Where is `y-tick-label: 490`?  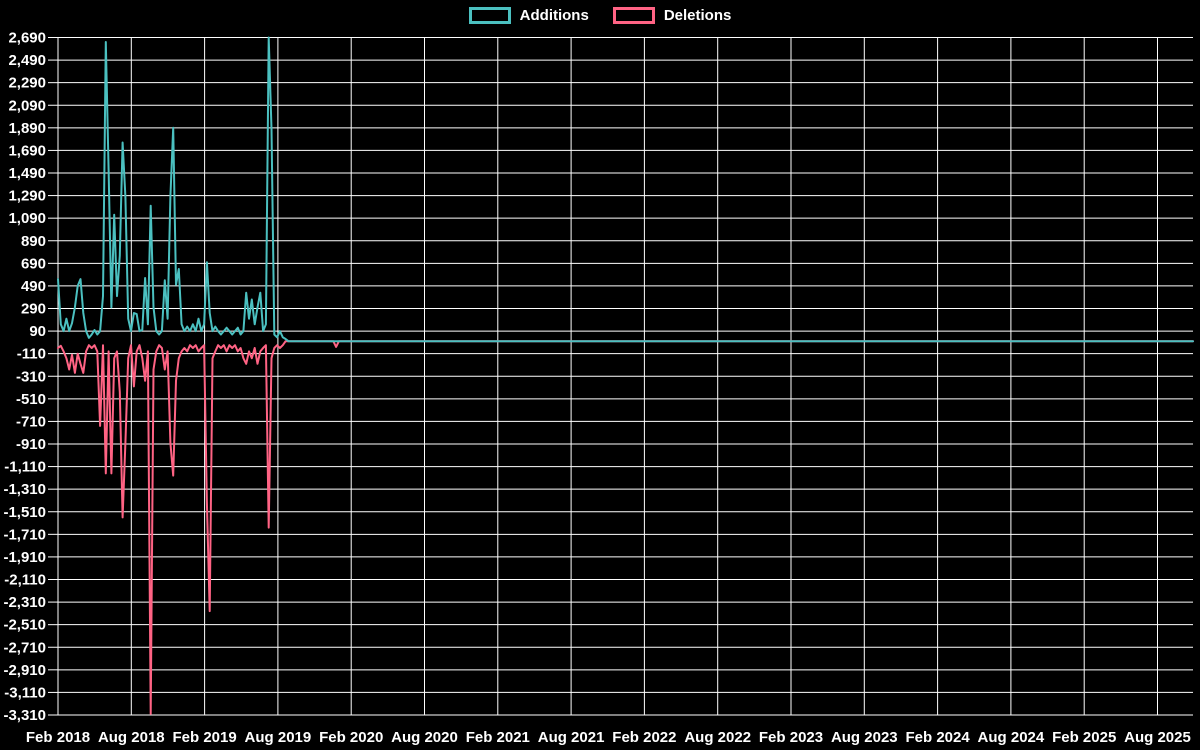 y-tick-label: 490 is located at coordinates (33, 286).